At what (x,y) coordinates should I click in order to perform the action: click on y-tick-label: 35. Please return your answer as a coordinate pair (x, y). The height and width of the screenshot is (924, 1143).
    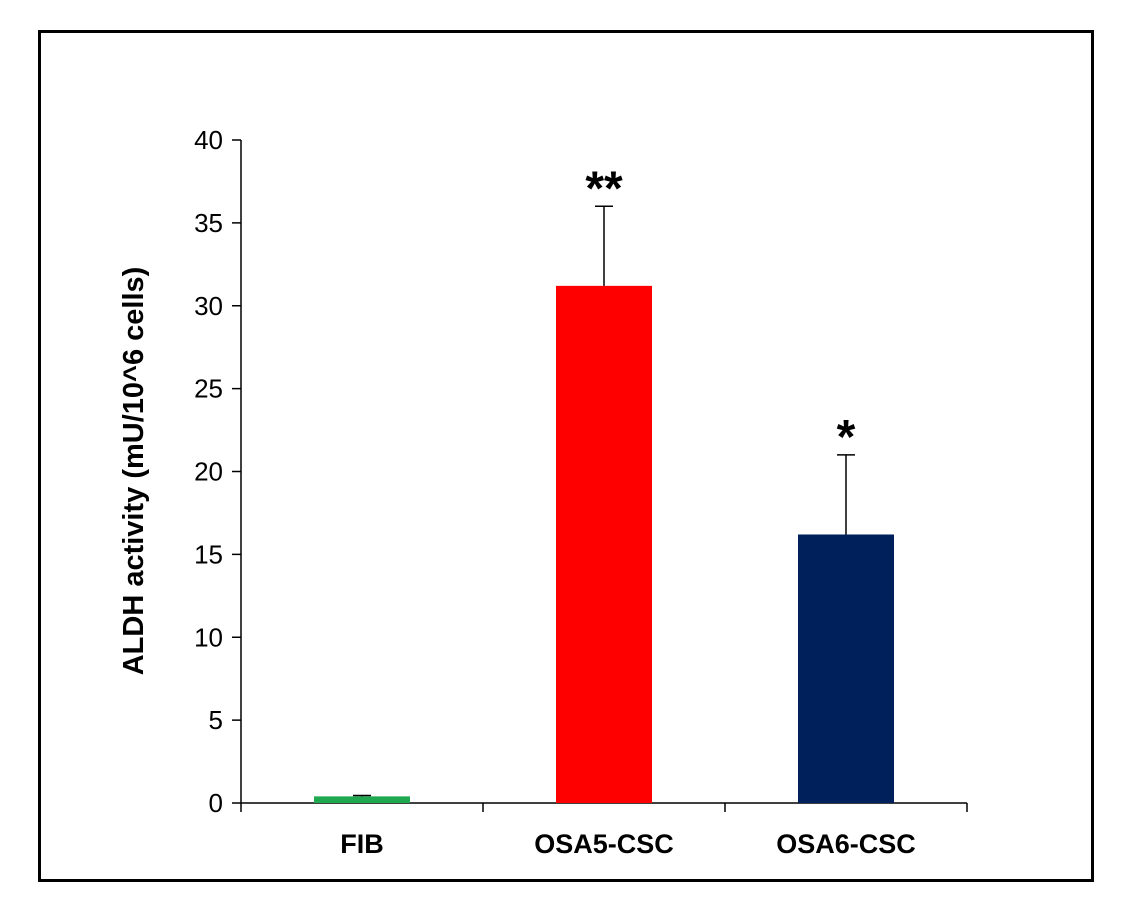
    Looking at the image, I should click on (208, 223).